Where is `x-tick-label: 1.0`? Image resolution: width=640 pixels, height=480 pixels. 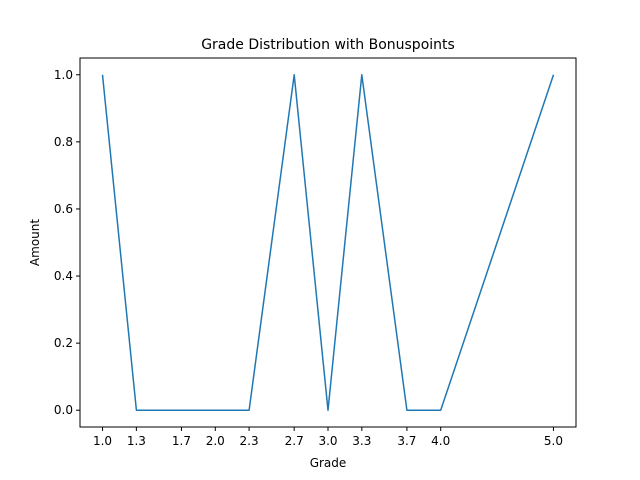 x-tick-label: 1.0 is located at coordinates (102, 441).